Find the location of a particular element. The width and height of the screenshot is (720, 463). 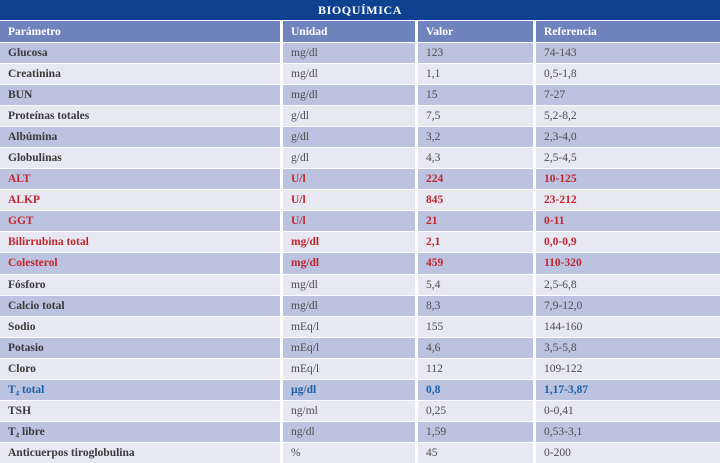

ref-cell: 110-320 is located at coordinates (626, 263).